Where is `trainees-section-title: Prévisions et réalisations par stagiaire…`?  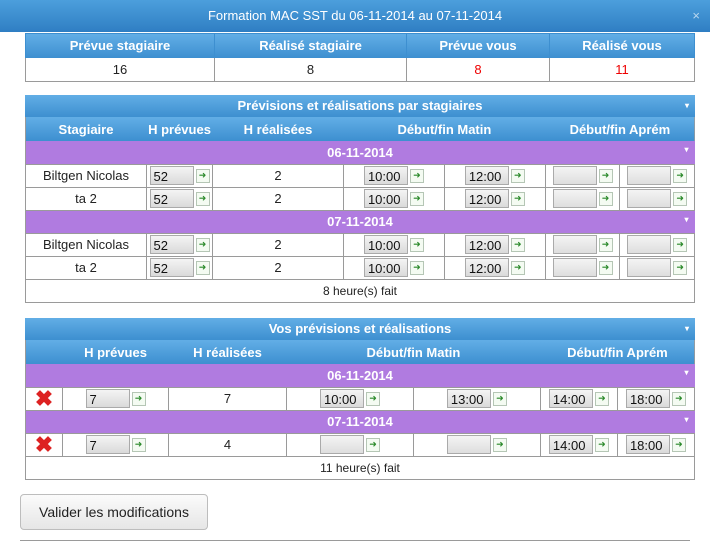
trainees-section-title: Prévisions et réalisations par stagiaire… is located at coordinates (360, 106).